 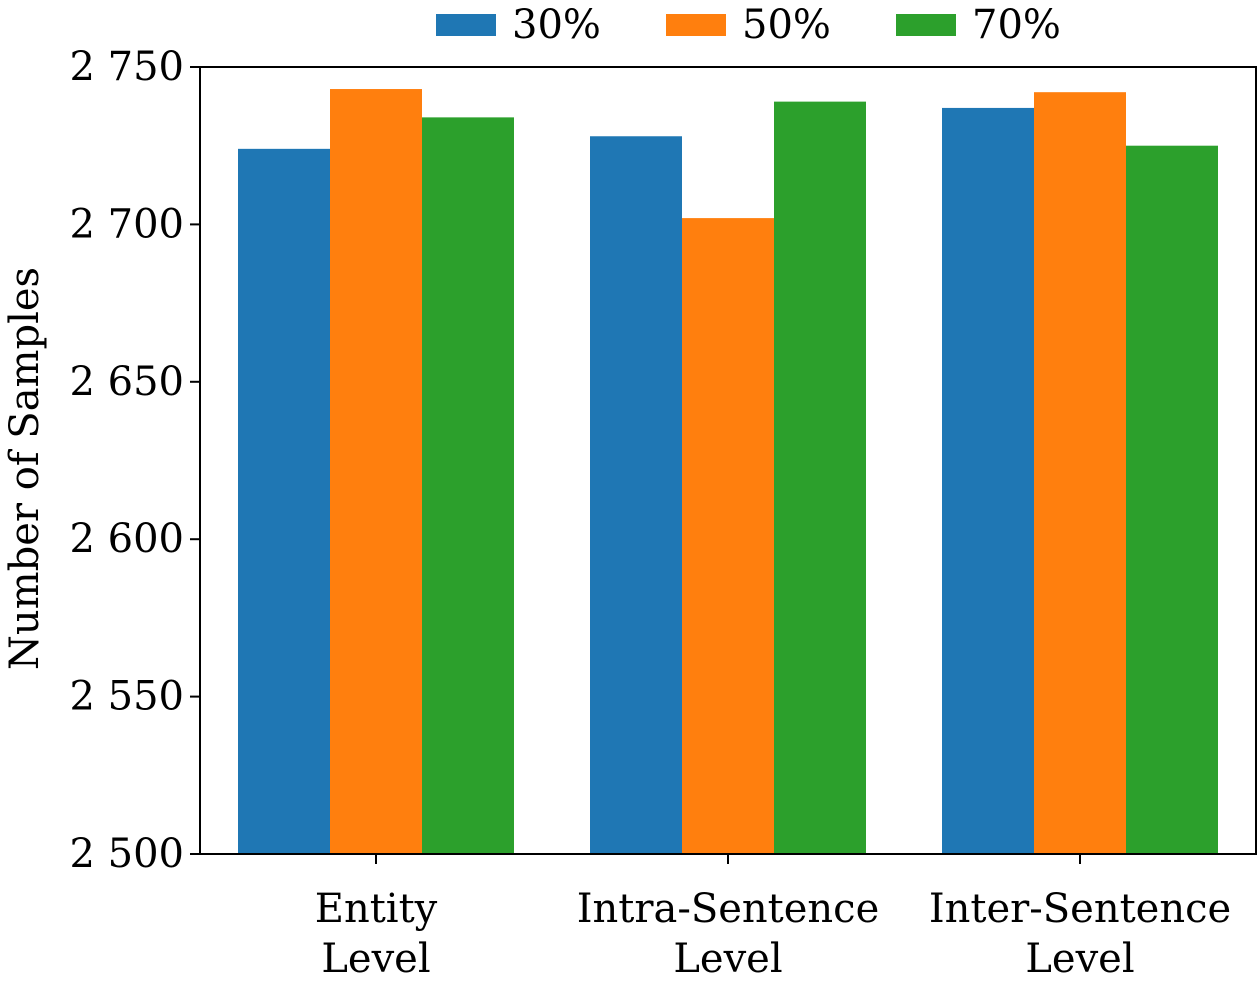 What do you see at coordinates (126, 382) in the screenshot?
I see `y-tick-label-2650: 2 650` at bounding box center [126, 382].